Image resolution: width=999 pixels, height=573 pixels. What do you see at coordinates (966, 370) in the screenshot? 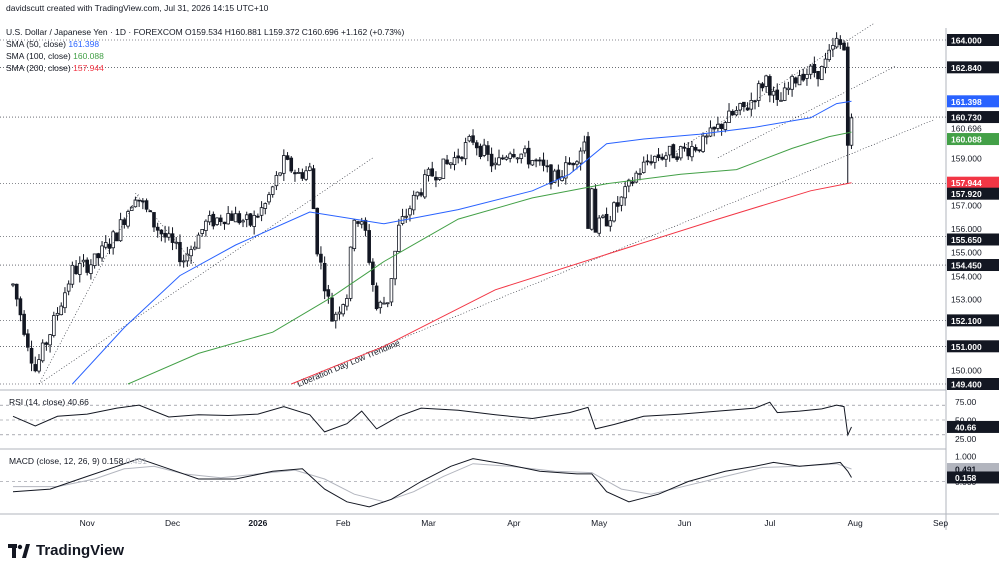
I see `price-axis-label: 150.000` at bounding box center [966, 370].